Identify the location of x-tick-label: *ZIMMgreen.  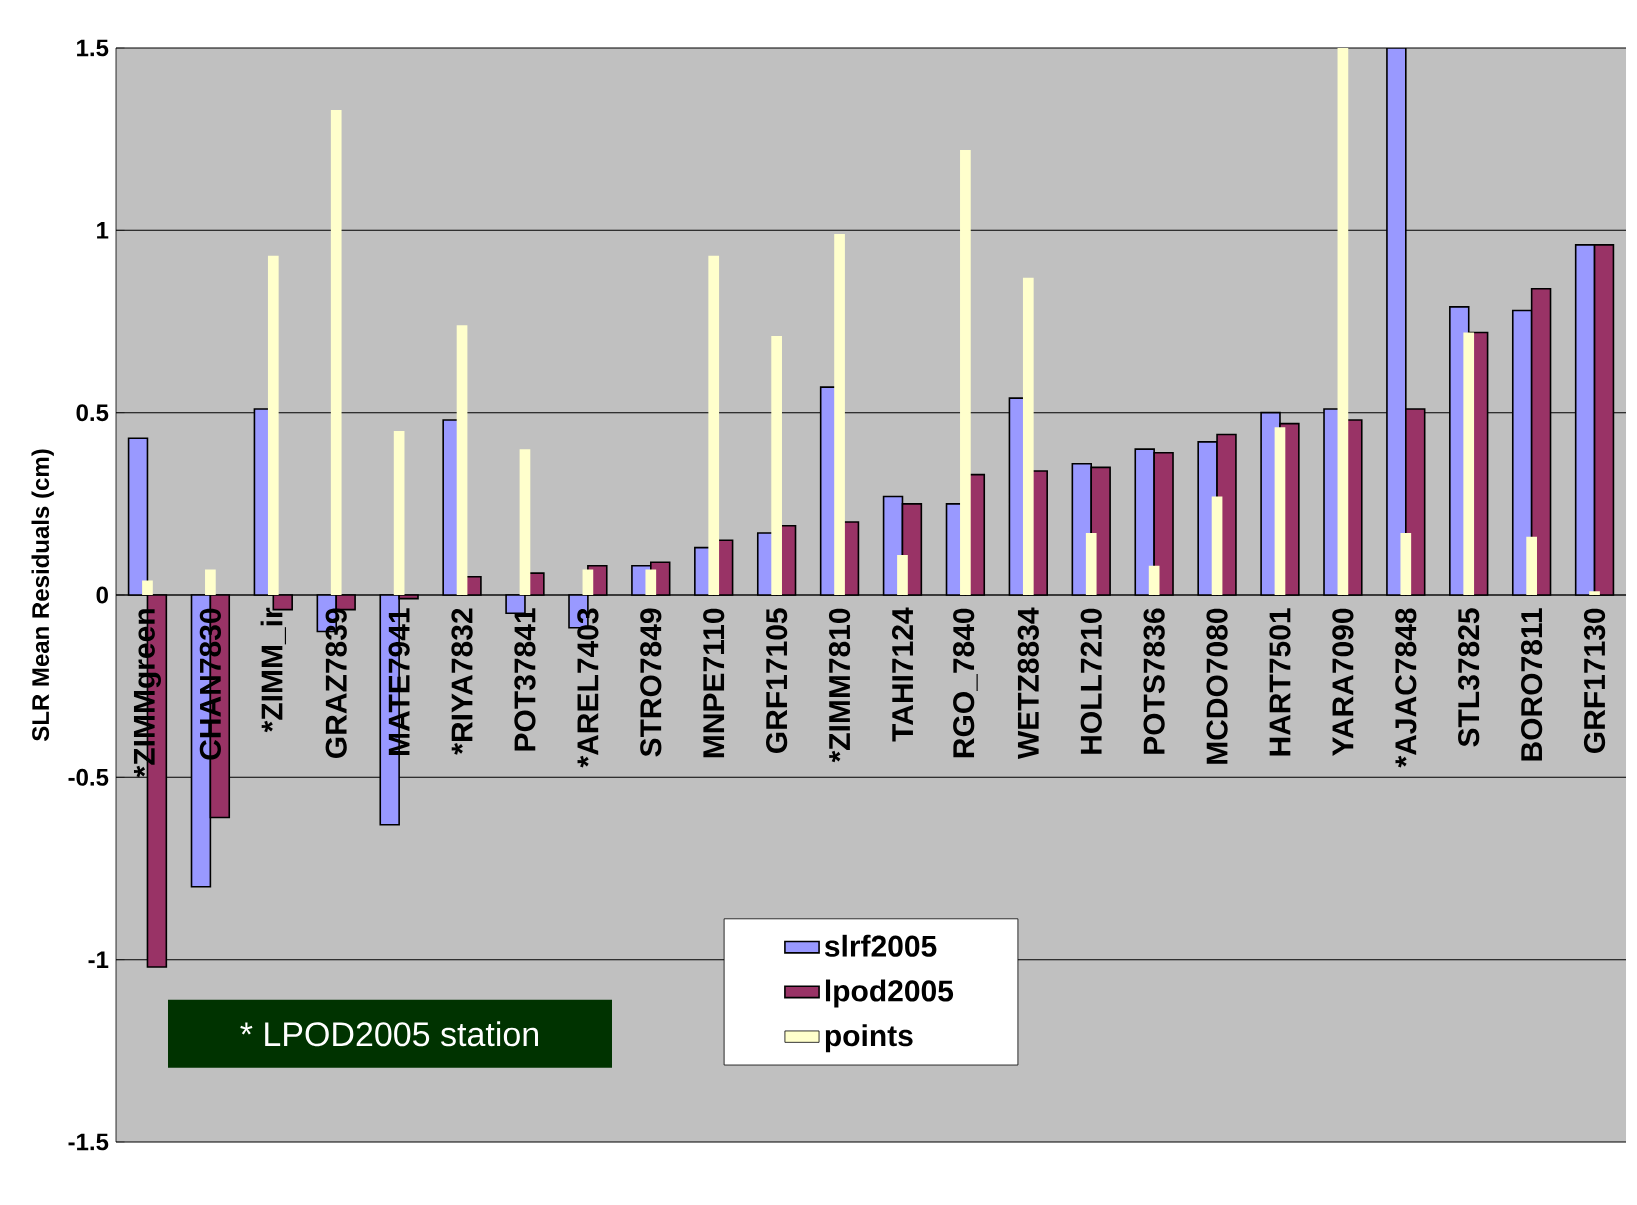
(147, 693).